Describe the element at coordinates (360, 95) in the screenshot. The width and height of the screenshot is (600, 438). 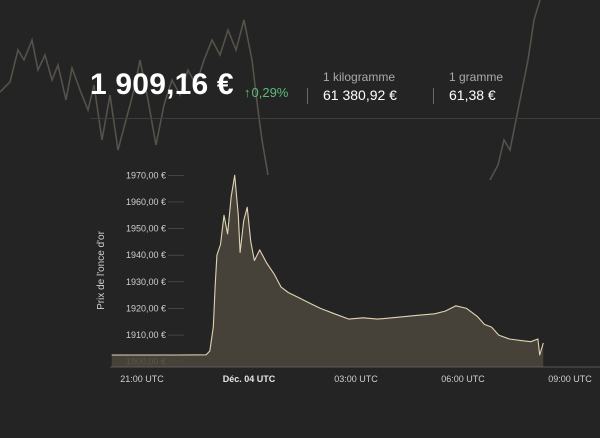
I see `kilogram-value: 61 380,92 €` at that location.